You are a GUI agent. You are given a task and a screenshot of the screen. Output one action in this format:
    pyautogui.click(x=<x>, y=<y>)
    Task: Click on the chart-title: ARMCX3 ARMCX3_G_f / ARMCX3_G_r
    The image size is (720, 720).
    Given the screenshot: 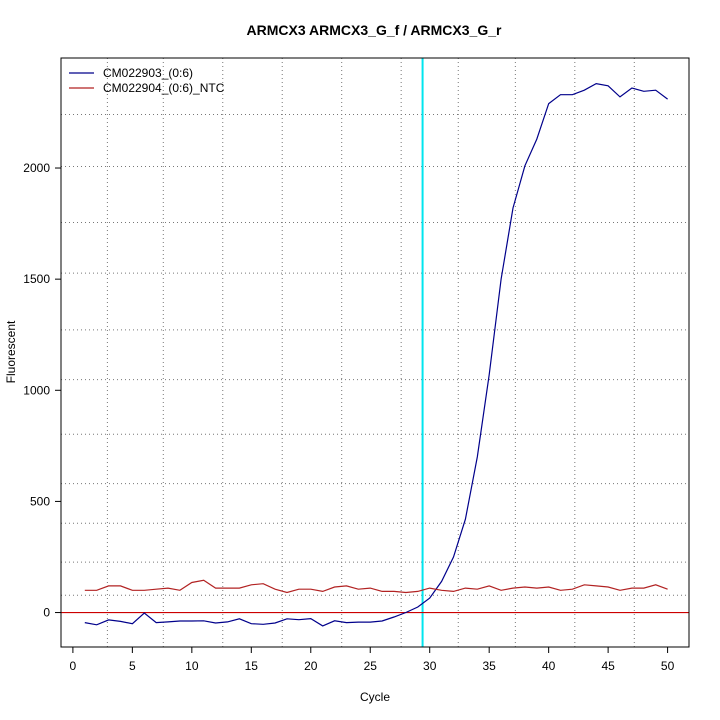 What is the action you would take?
    pyautogui.click(x=374, y=30)
    